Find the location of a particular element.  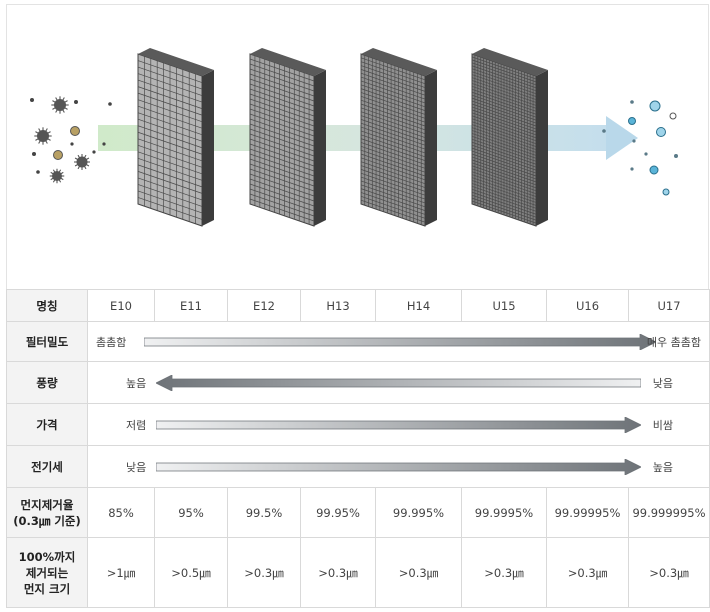

power-scale: 낮음 높음 is located at coordinates (398, 466).